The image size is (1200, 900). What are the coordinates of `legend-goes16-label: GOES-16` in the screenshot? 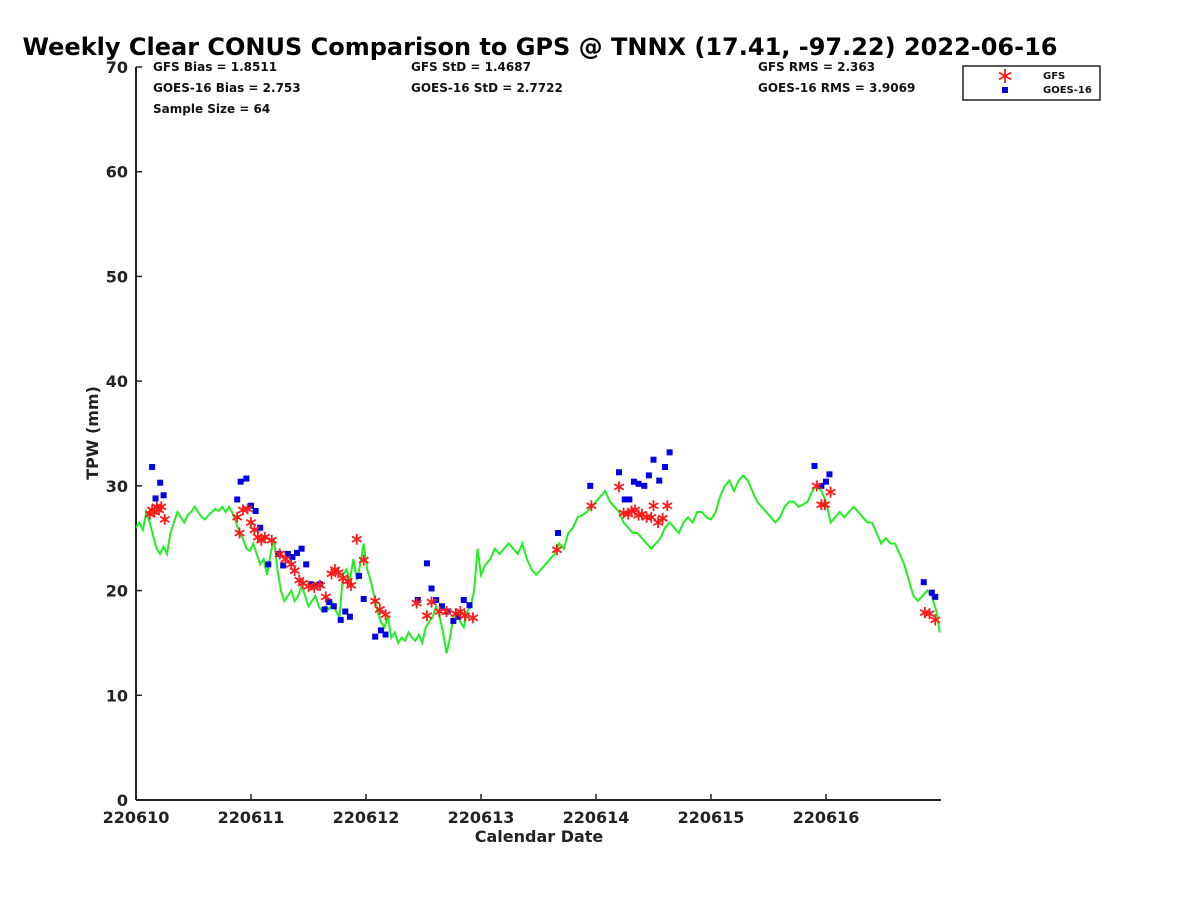 It's located at (1067, 90).